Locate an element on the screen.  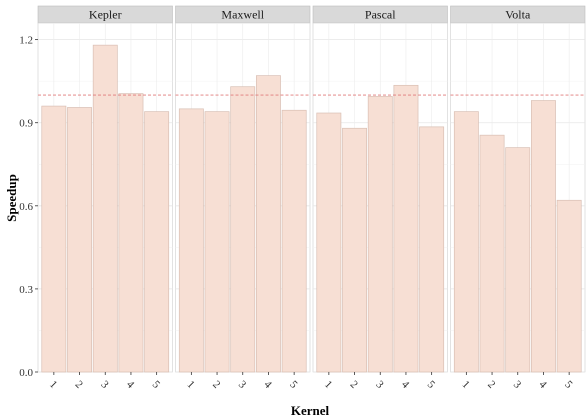
facet-strip-label: Kepler is located at coordinates (105, 15).